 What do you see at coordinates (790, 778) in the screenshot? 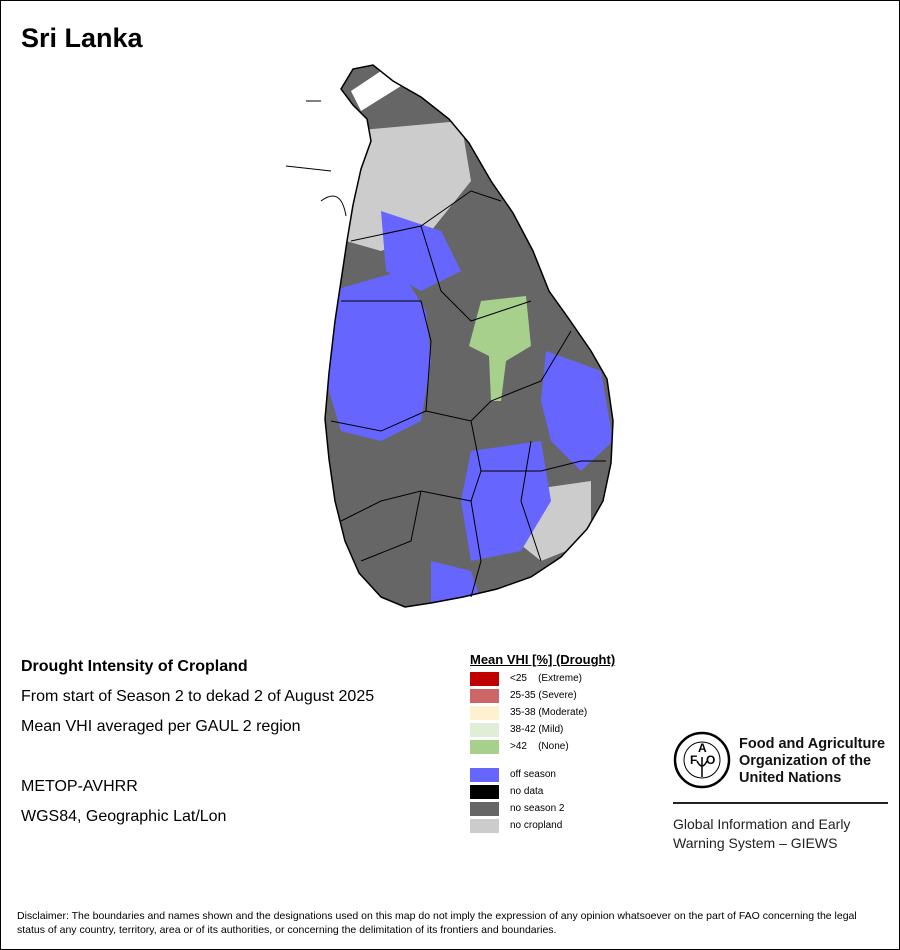
I see `fao-name-line: United Nations` at bounding box center [790, 778].